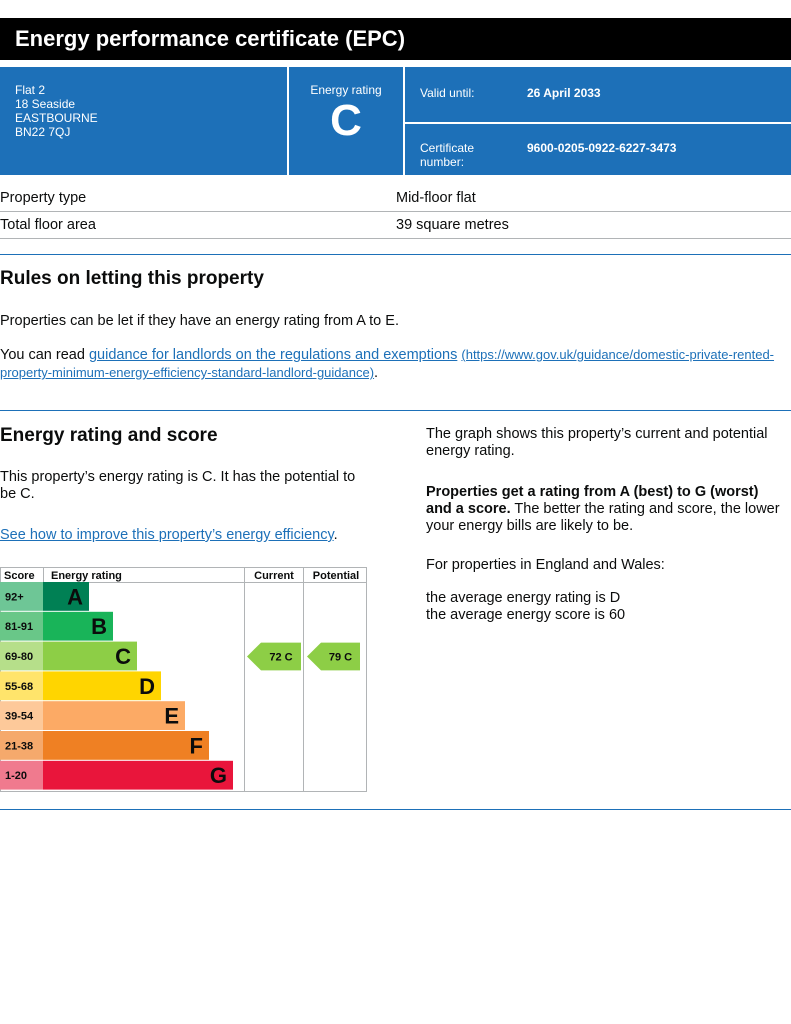 The height and width of the screenshot is (1024, 791). What do you see at coordinates (335, 535) in the screenshot?
I see `improve-suffix: .` at bounding box center [335, 535].